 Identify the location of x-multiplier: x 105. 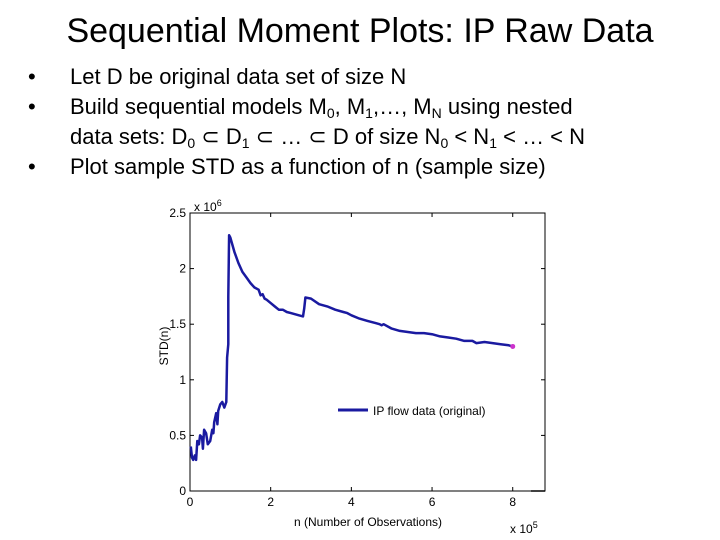
(524, 528).